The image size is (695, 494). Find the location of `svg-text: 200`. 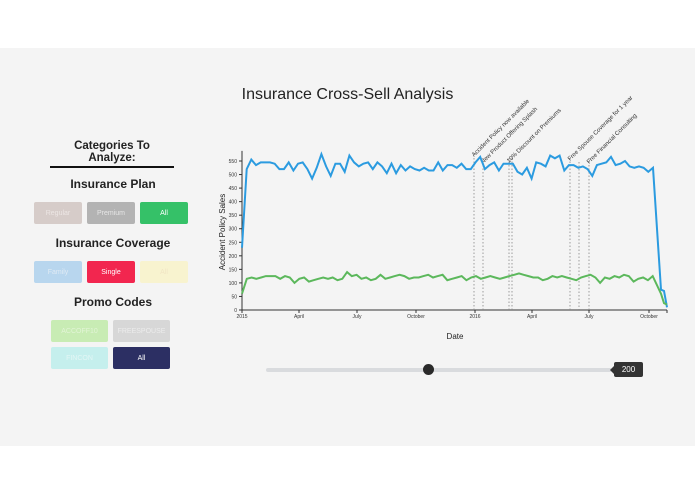

svg-text: 200 is located at coordinates (233, 257).